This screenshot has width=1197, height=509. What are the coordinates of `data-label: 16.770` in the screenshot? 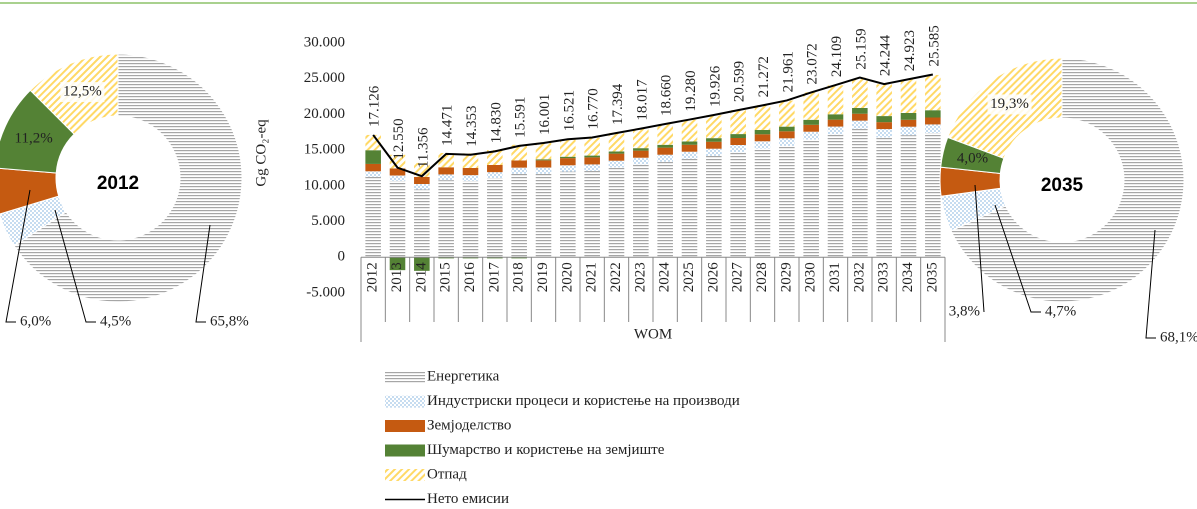 It's located at (594, 108).